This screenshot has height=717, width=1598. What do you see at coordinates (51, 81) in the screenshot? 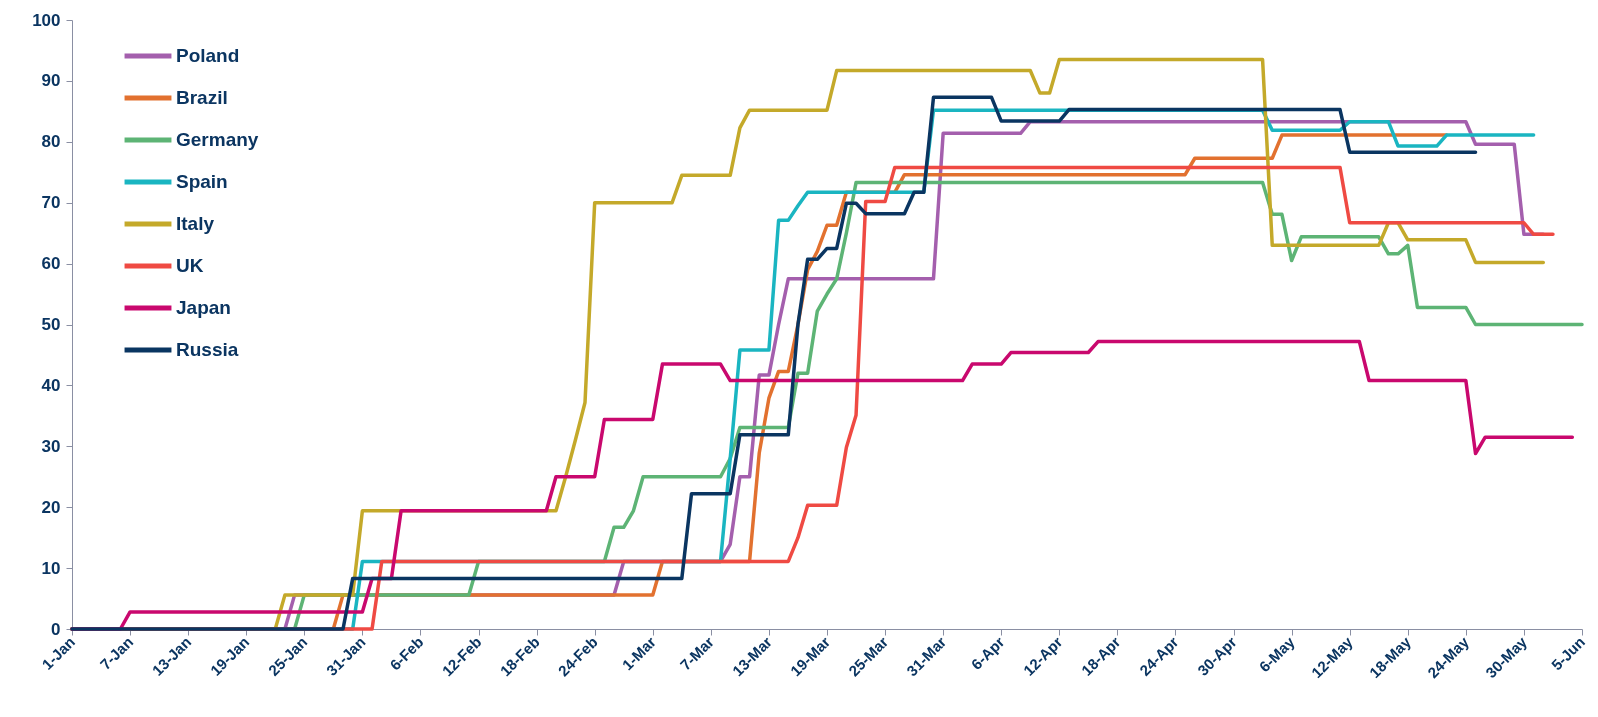
I see `y-tick-label: 90` at bounding box center [51, 81].